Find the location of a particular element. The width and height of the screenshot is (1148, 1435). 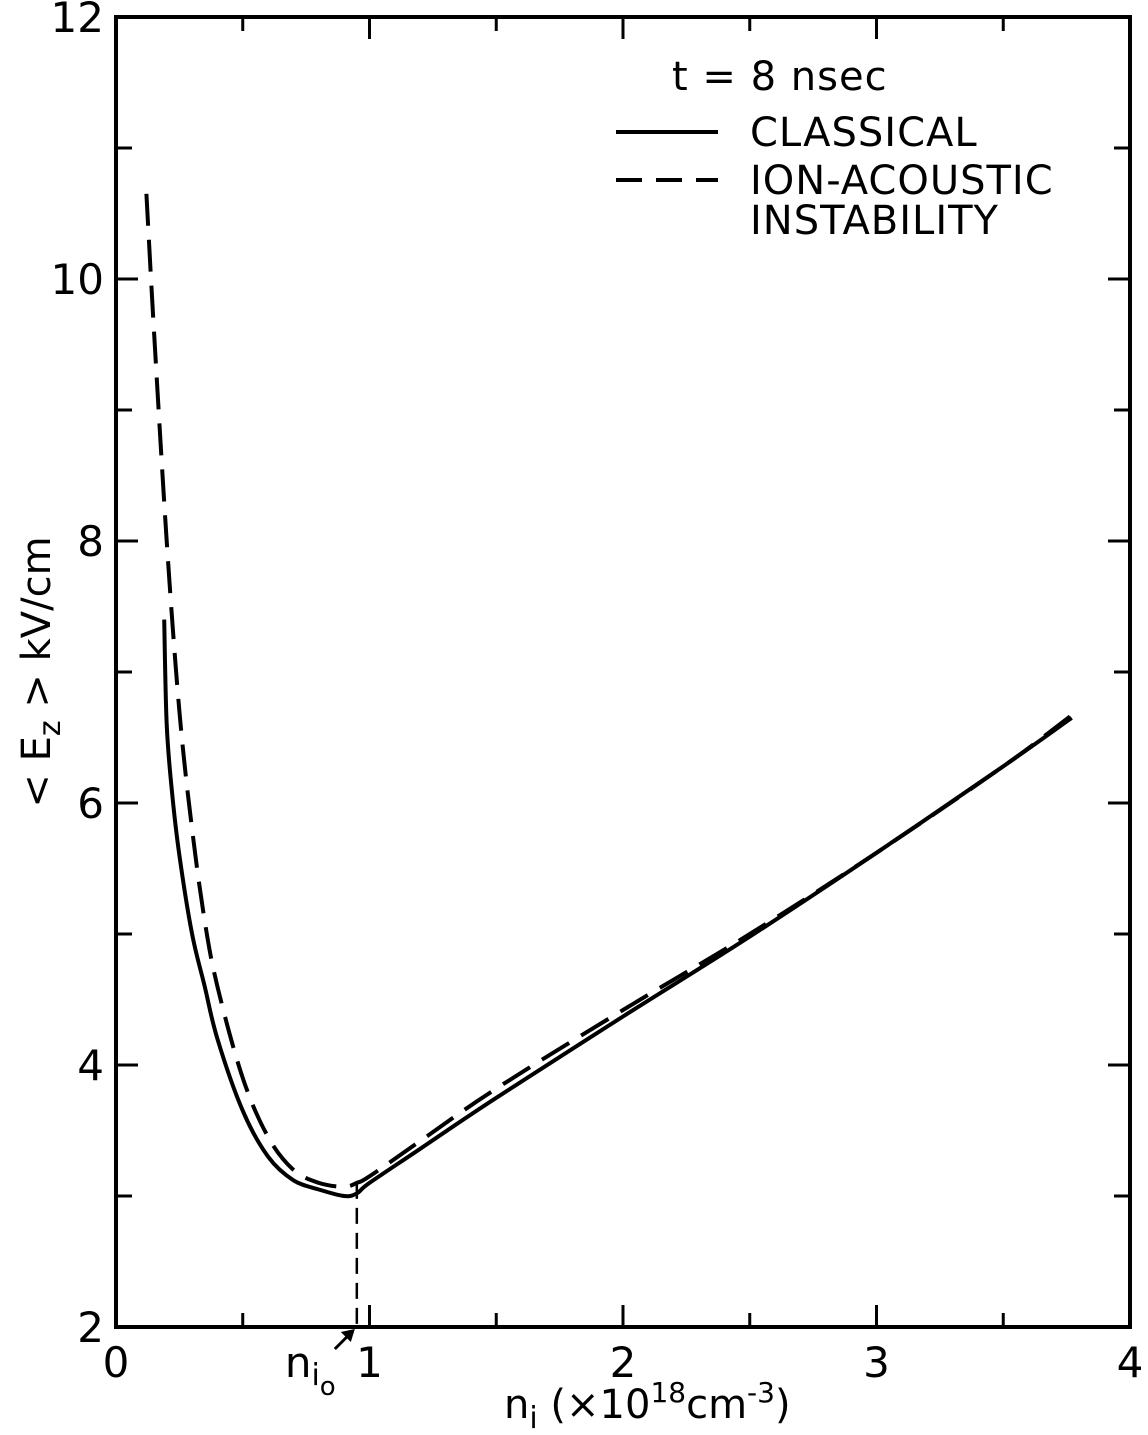

legend: CLASSICAL ION-ACOUSTIC INSTABILITY is located at coordinates (841, 177).